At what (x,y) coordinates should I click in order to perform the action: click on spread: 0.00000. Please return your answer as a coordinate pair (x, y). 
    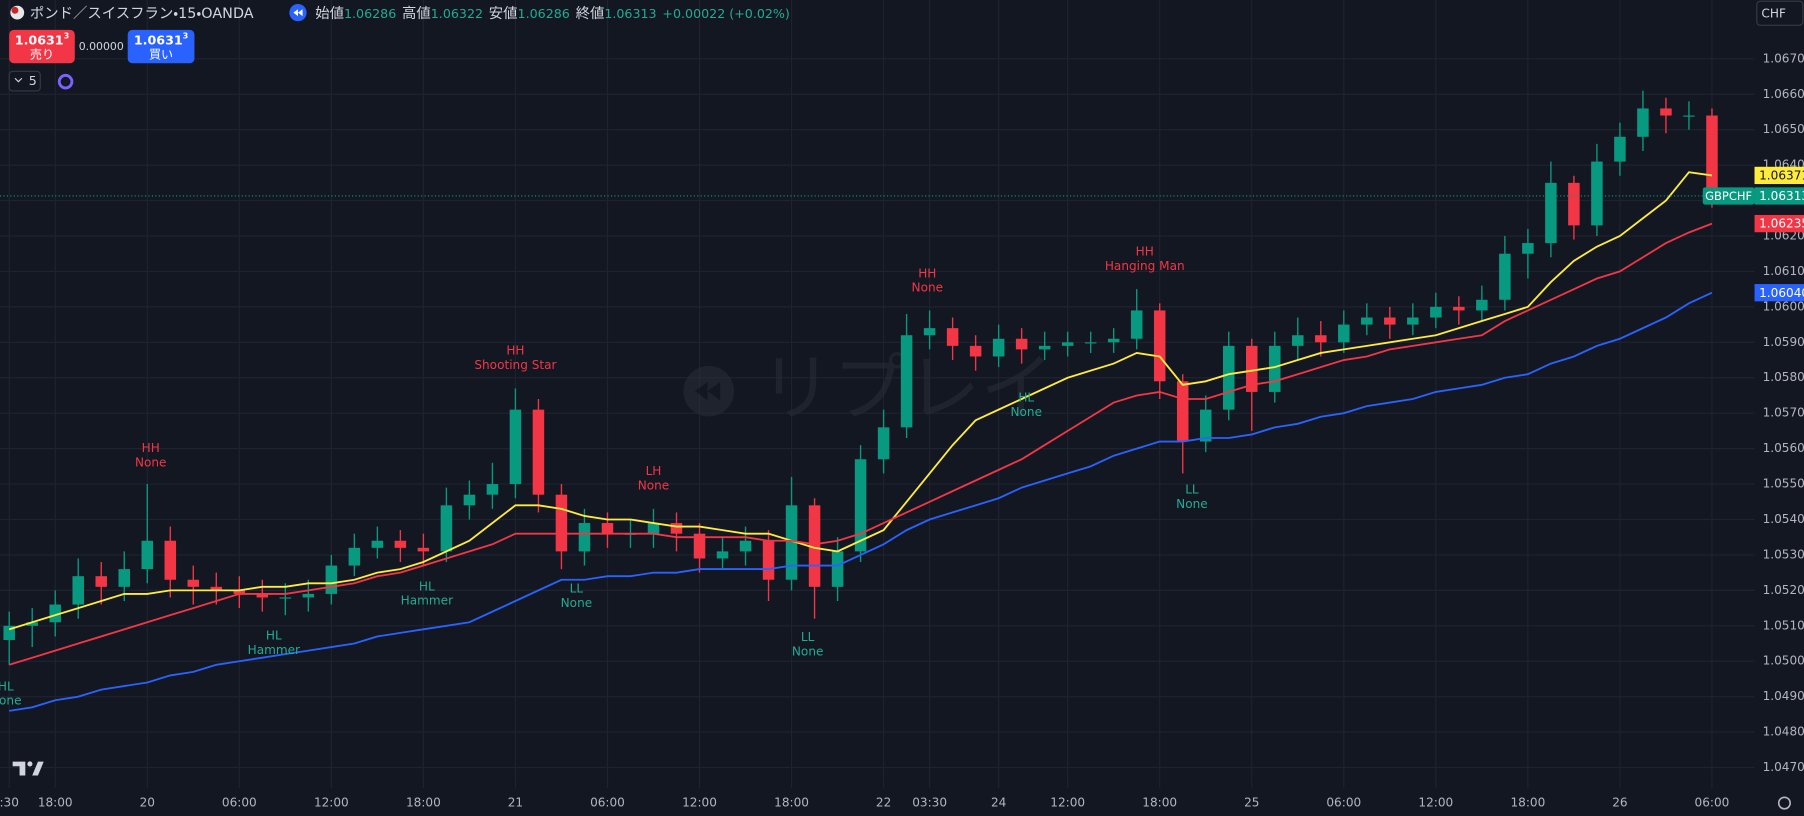
    Looking at the image, I should click on (101, 46).